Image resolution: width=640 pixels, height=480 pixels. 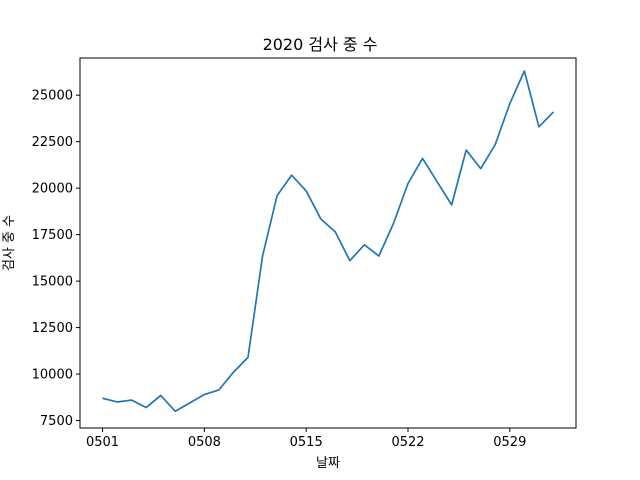 What do you see at coordinates (509, 442) in the screenshot?
I see `x-tick-label: 0529` at bounding box center [509, 442].